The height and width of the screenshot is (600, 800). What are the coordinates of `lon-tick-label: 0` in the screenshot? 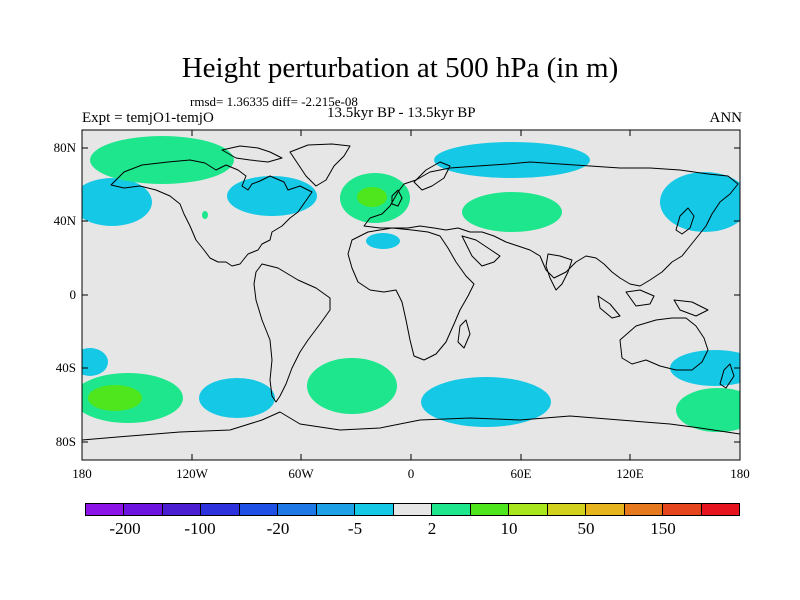 It's located at (411, 473).